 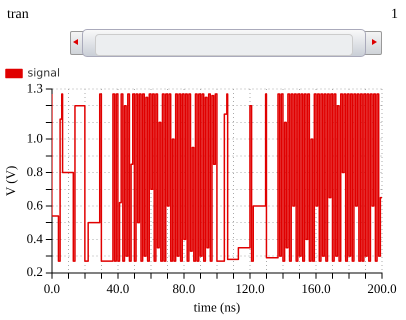 What do you see at coordinates (34, 138) in the screenshot?
I see `y-tick-label: 1.0` at bounding box center [34, 138].